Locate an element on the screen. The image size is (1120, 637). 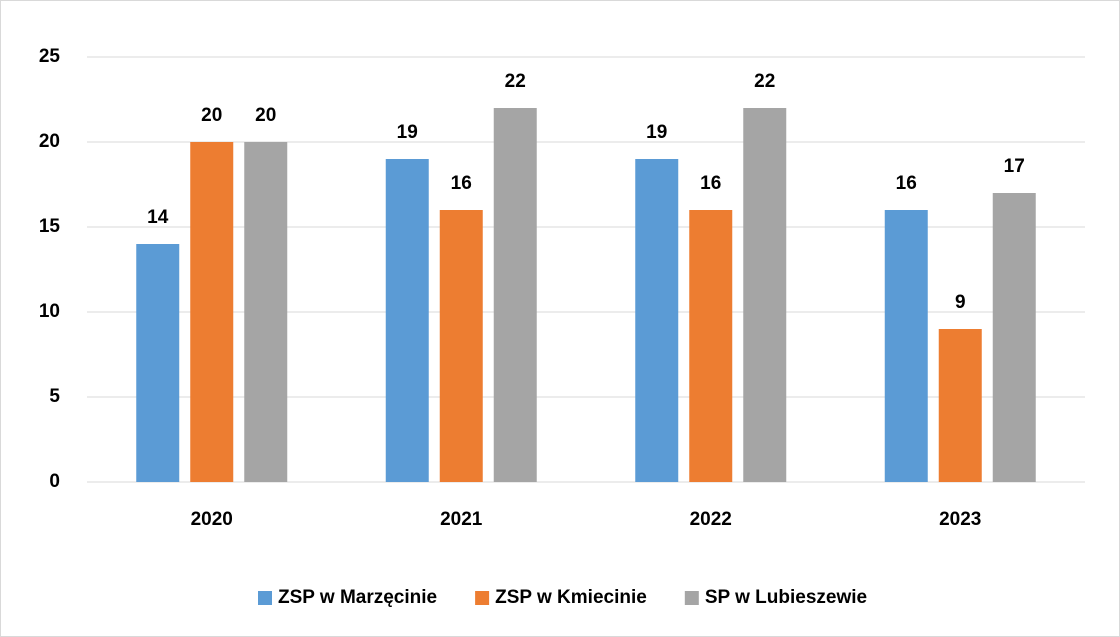
y-tick-label: 15 is located at coordinates (50, 226).